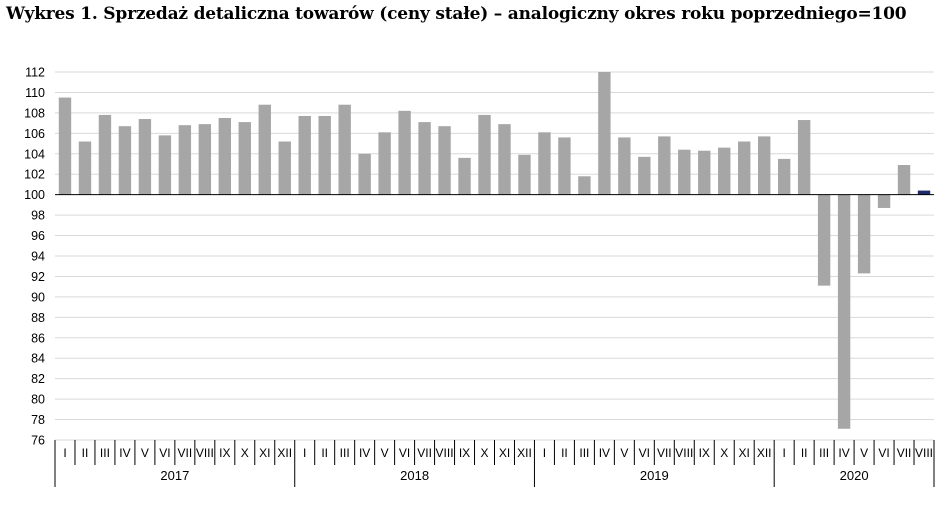 Image resolution: width=948 pixels, height=526 pixels. Describe the element at coordinates (34, 195) in the screenshot. I see `y-tick-label: 100` at that location.